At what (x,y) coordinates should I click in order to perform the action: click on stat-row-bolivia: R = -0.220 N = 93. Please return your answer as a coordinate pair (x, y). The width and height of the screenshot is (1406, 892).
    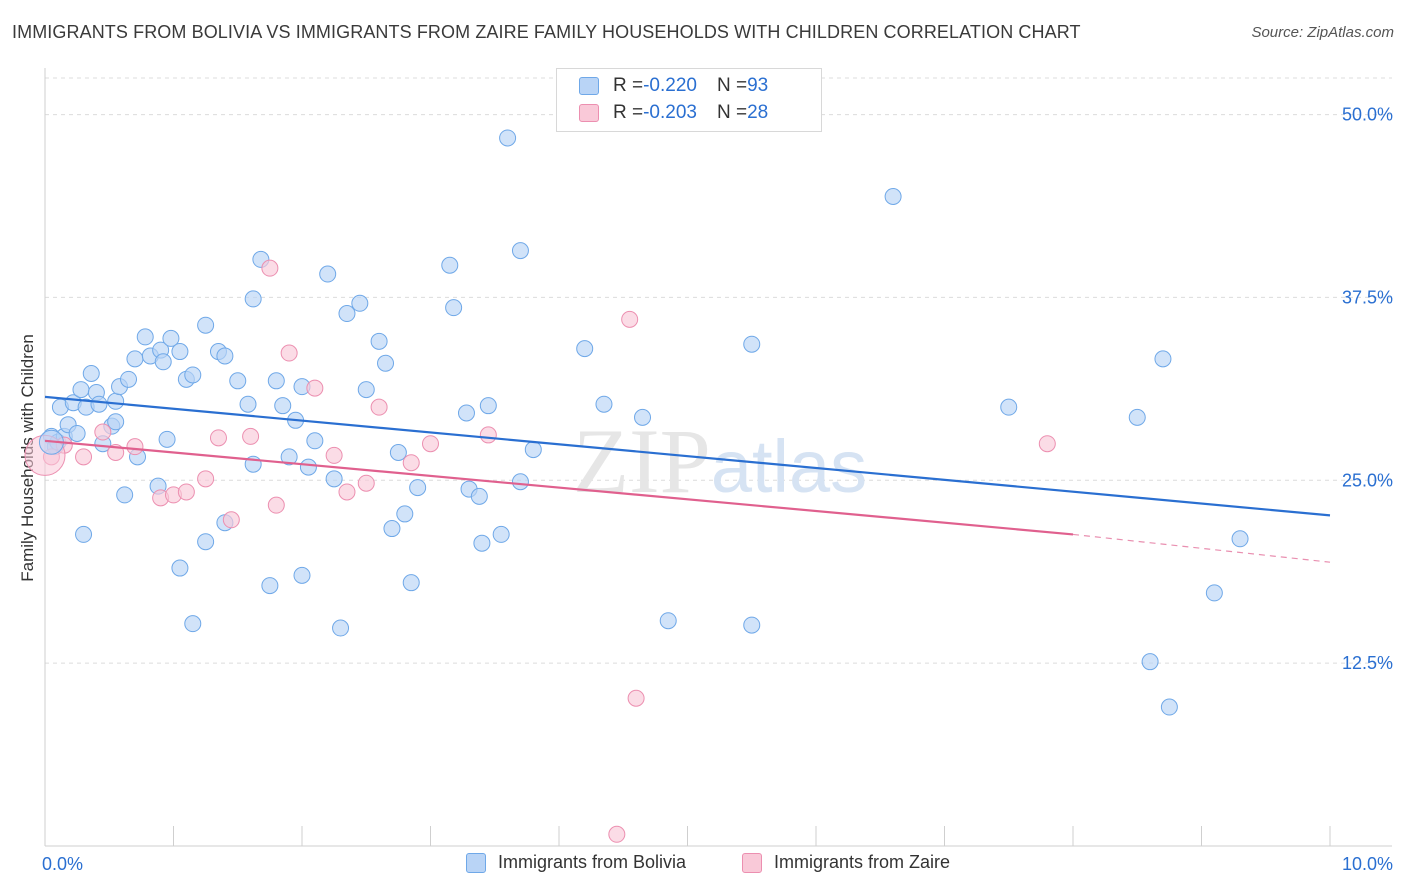
    Looking at the image, I should click on (673, 86).